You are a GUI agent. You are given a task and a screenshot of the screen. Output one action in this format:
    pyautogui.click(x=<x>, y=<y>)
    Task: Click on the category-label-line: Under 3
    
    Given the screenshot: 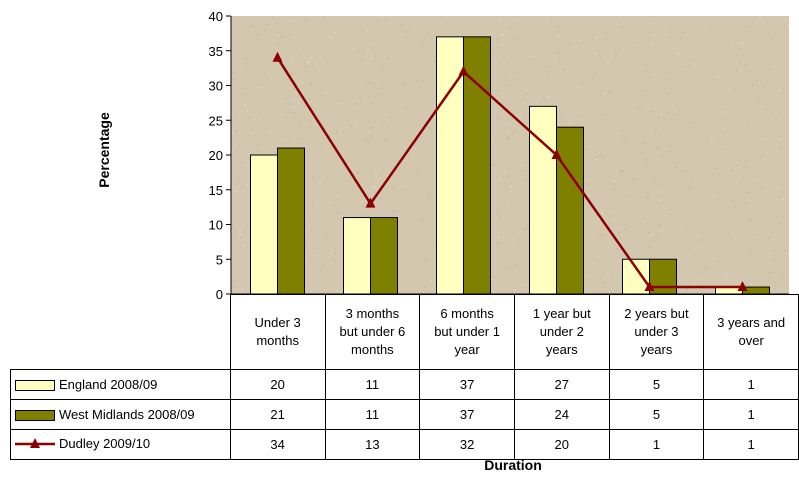 What is the action you would take?
    pyautogui.click(x=277, y=322)
    